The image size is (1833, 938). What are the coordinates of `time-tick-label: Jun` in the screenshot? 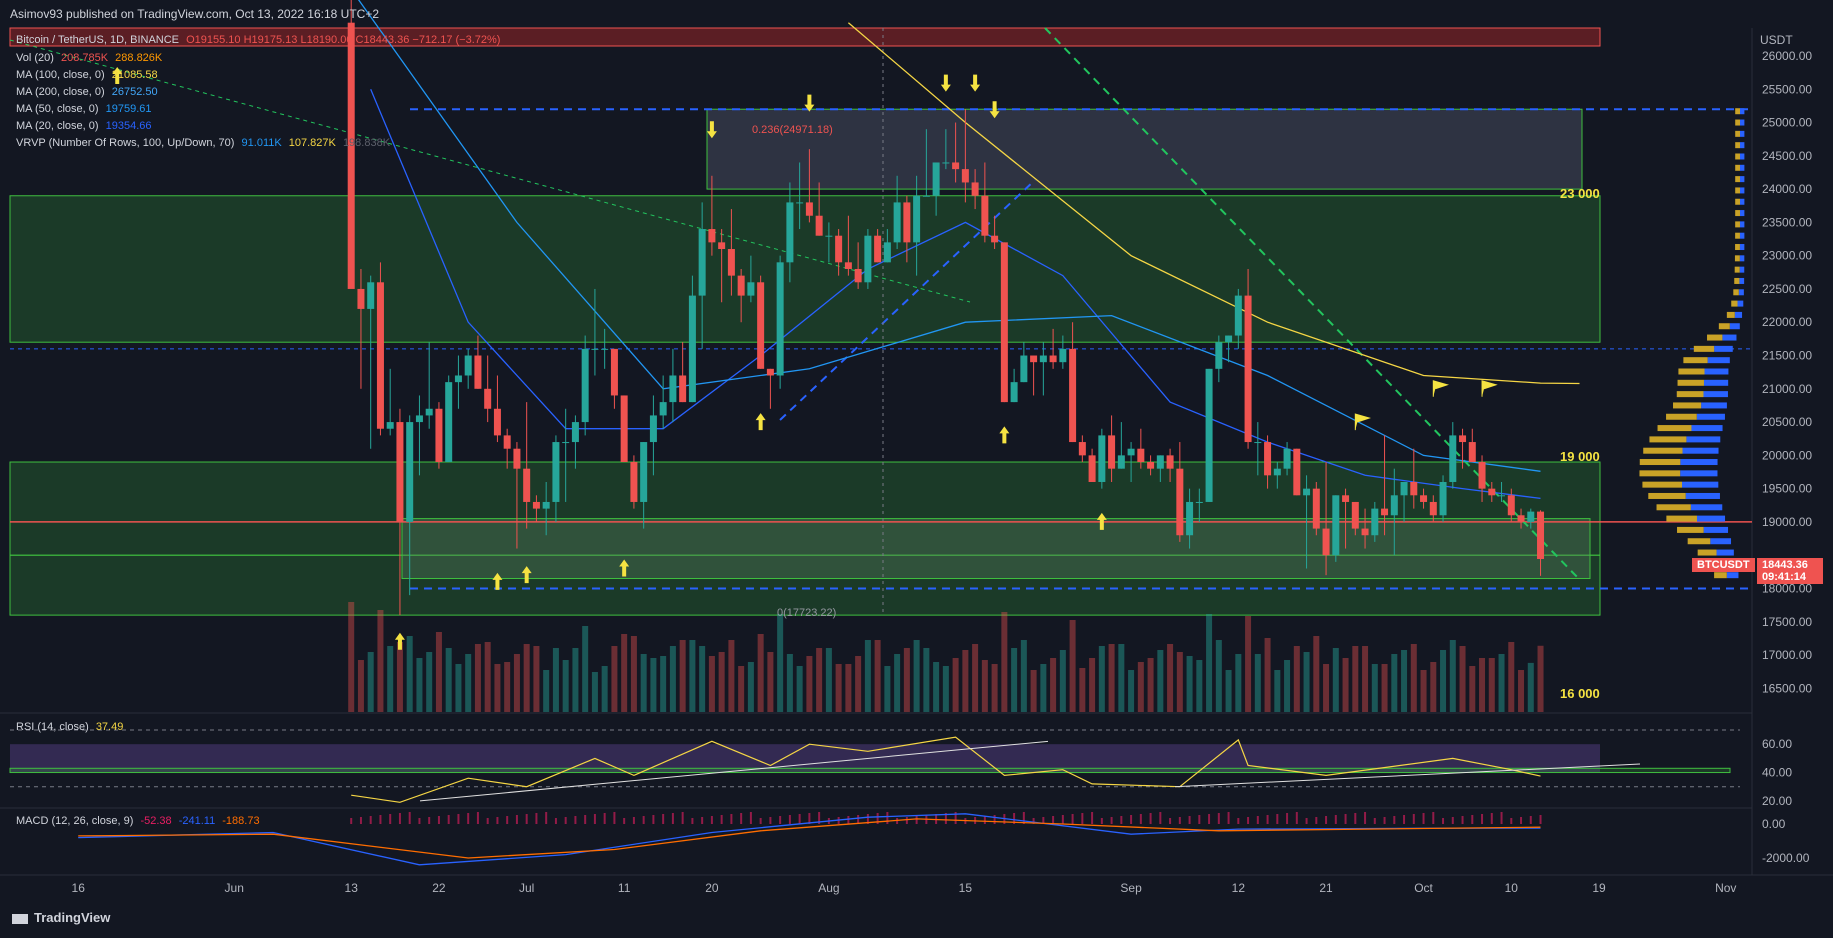 It's located at (234, 888).